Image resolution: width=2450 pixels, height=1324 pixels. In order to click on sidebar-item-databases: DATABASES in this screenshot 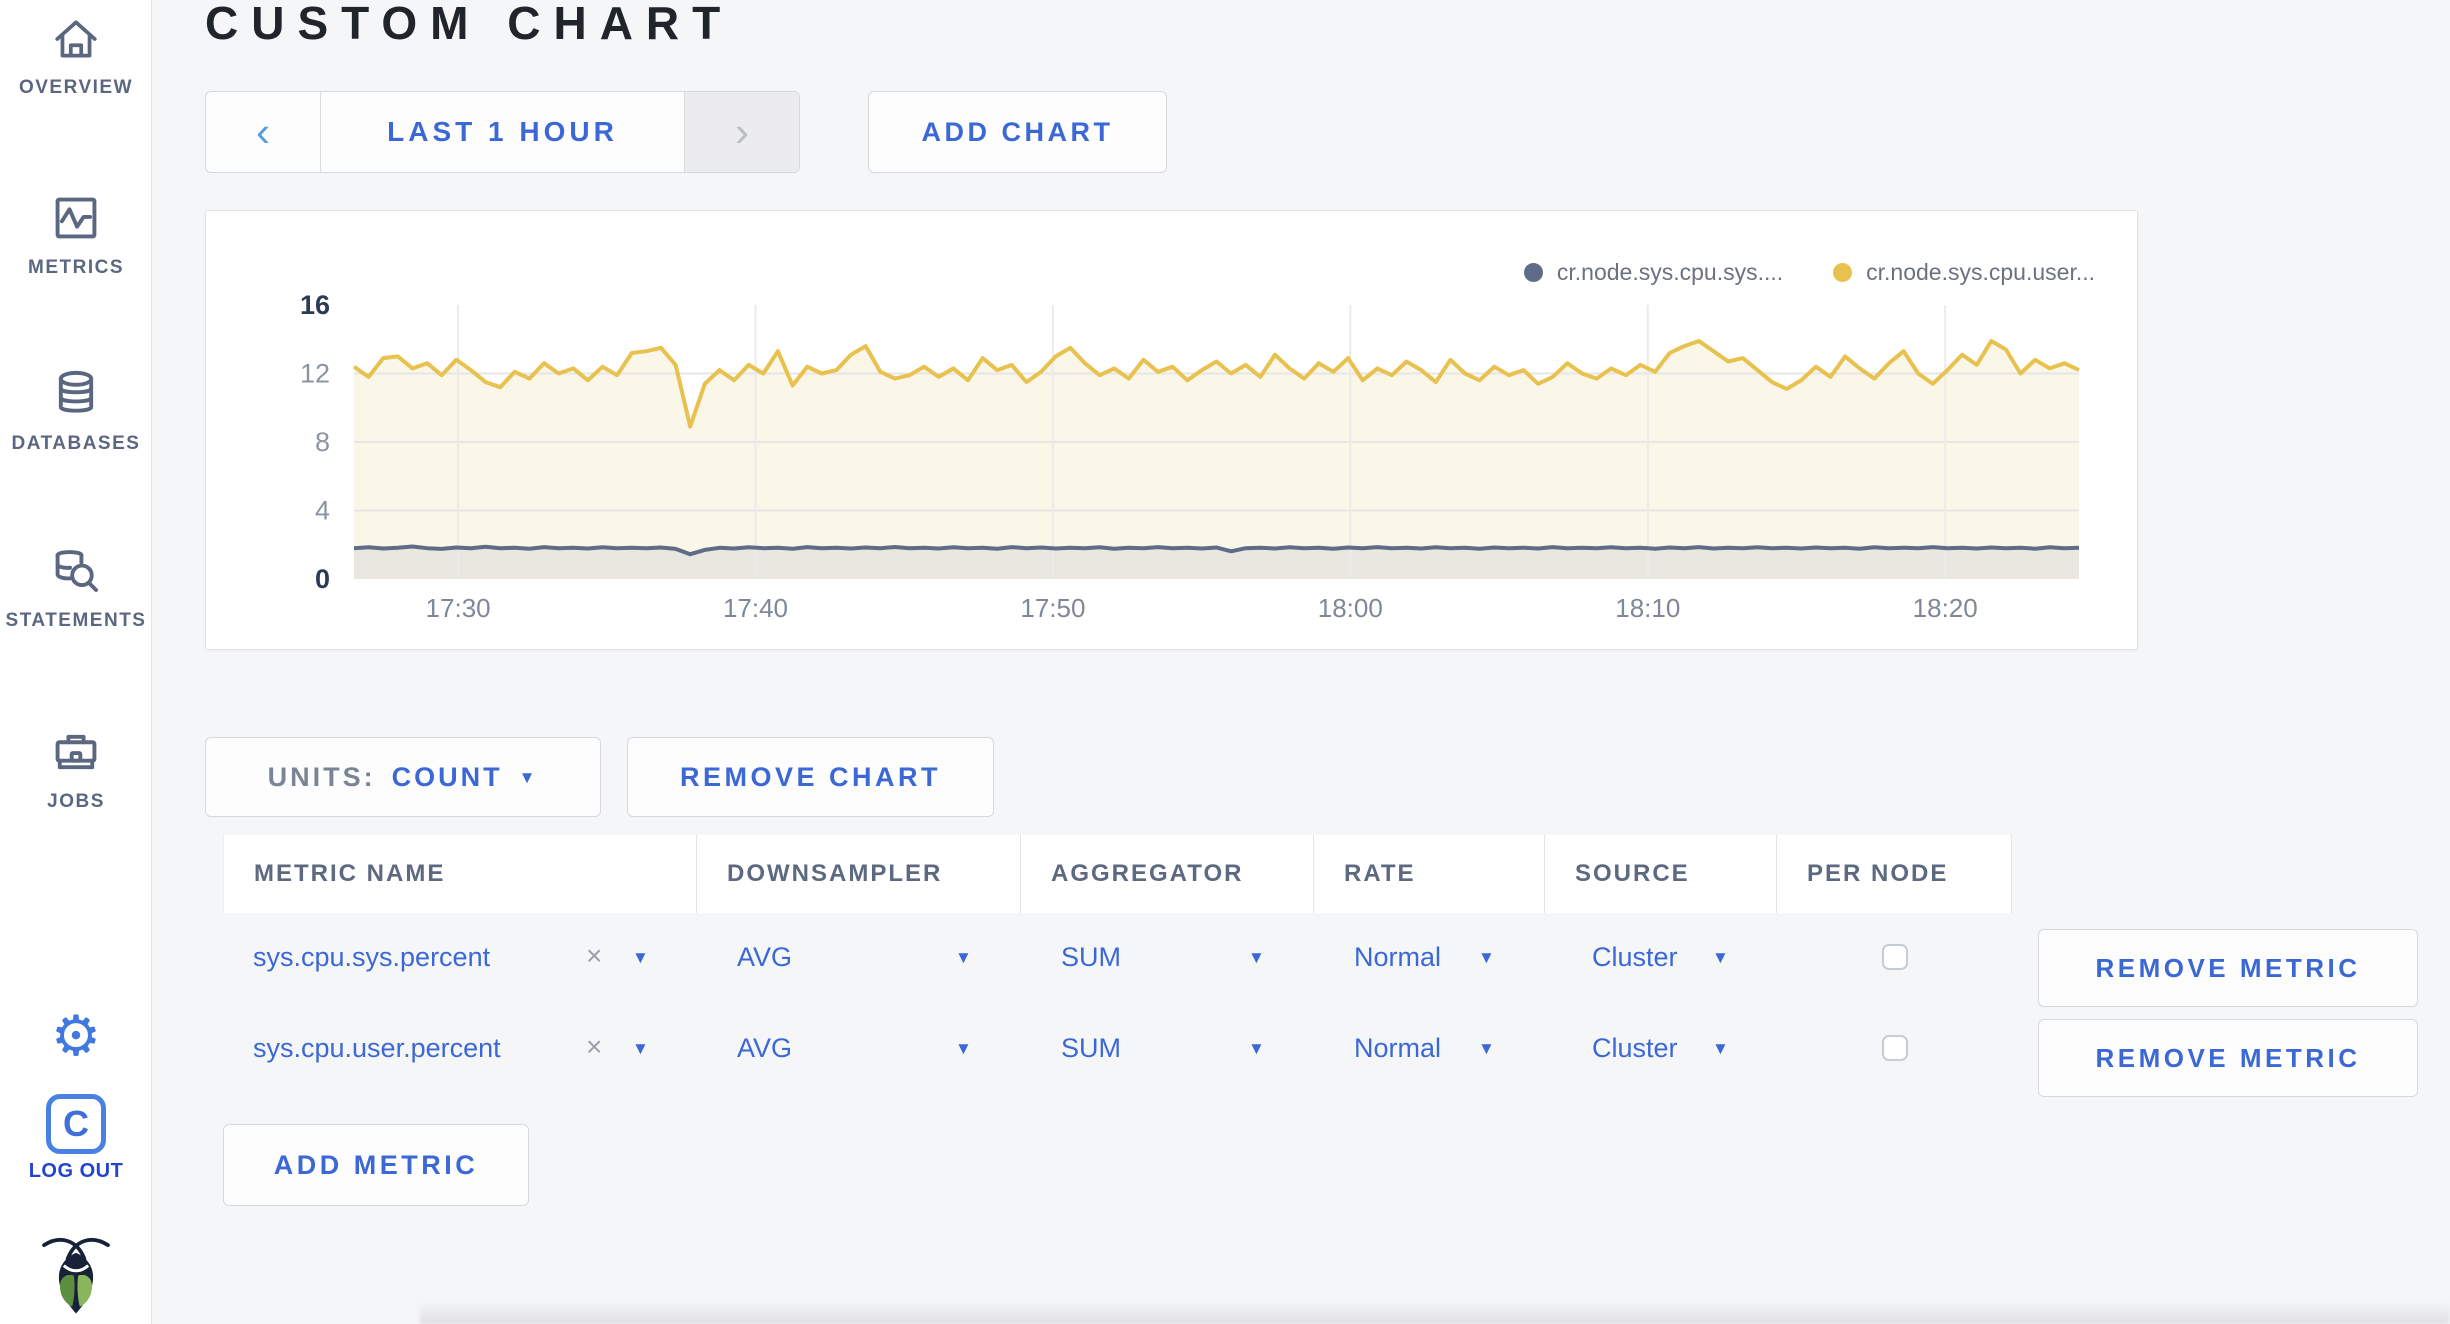, I will do `click(76, 411)`.